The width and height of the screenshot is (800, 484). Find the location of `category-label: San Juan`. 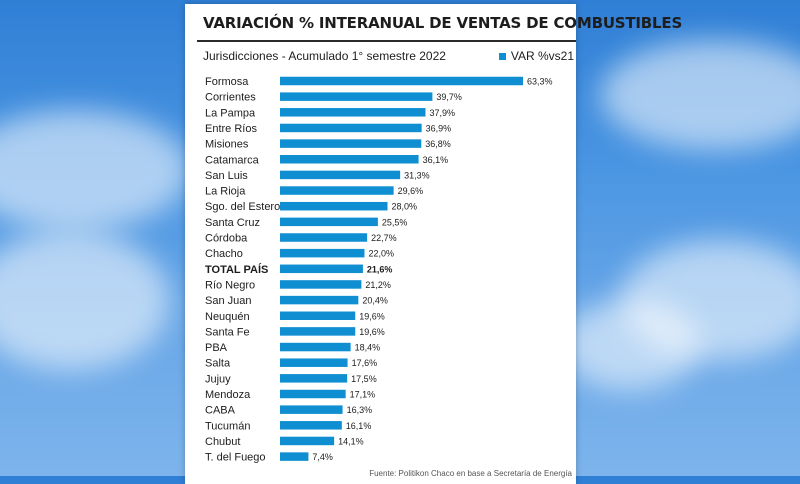

category-label: San Juan is located at coordinates (228, 301).